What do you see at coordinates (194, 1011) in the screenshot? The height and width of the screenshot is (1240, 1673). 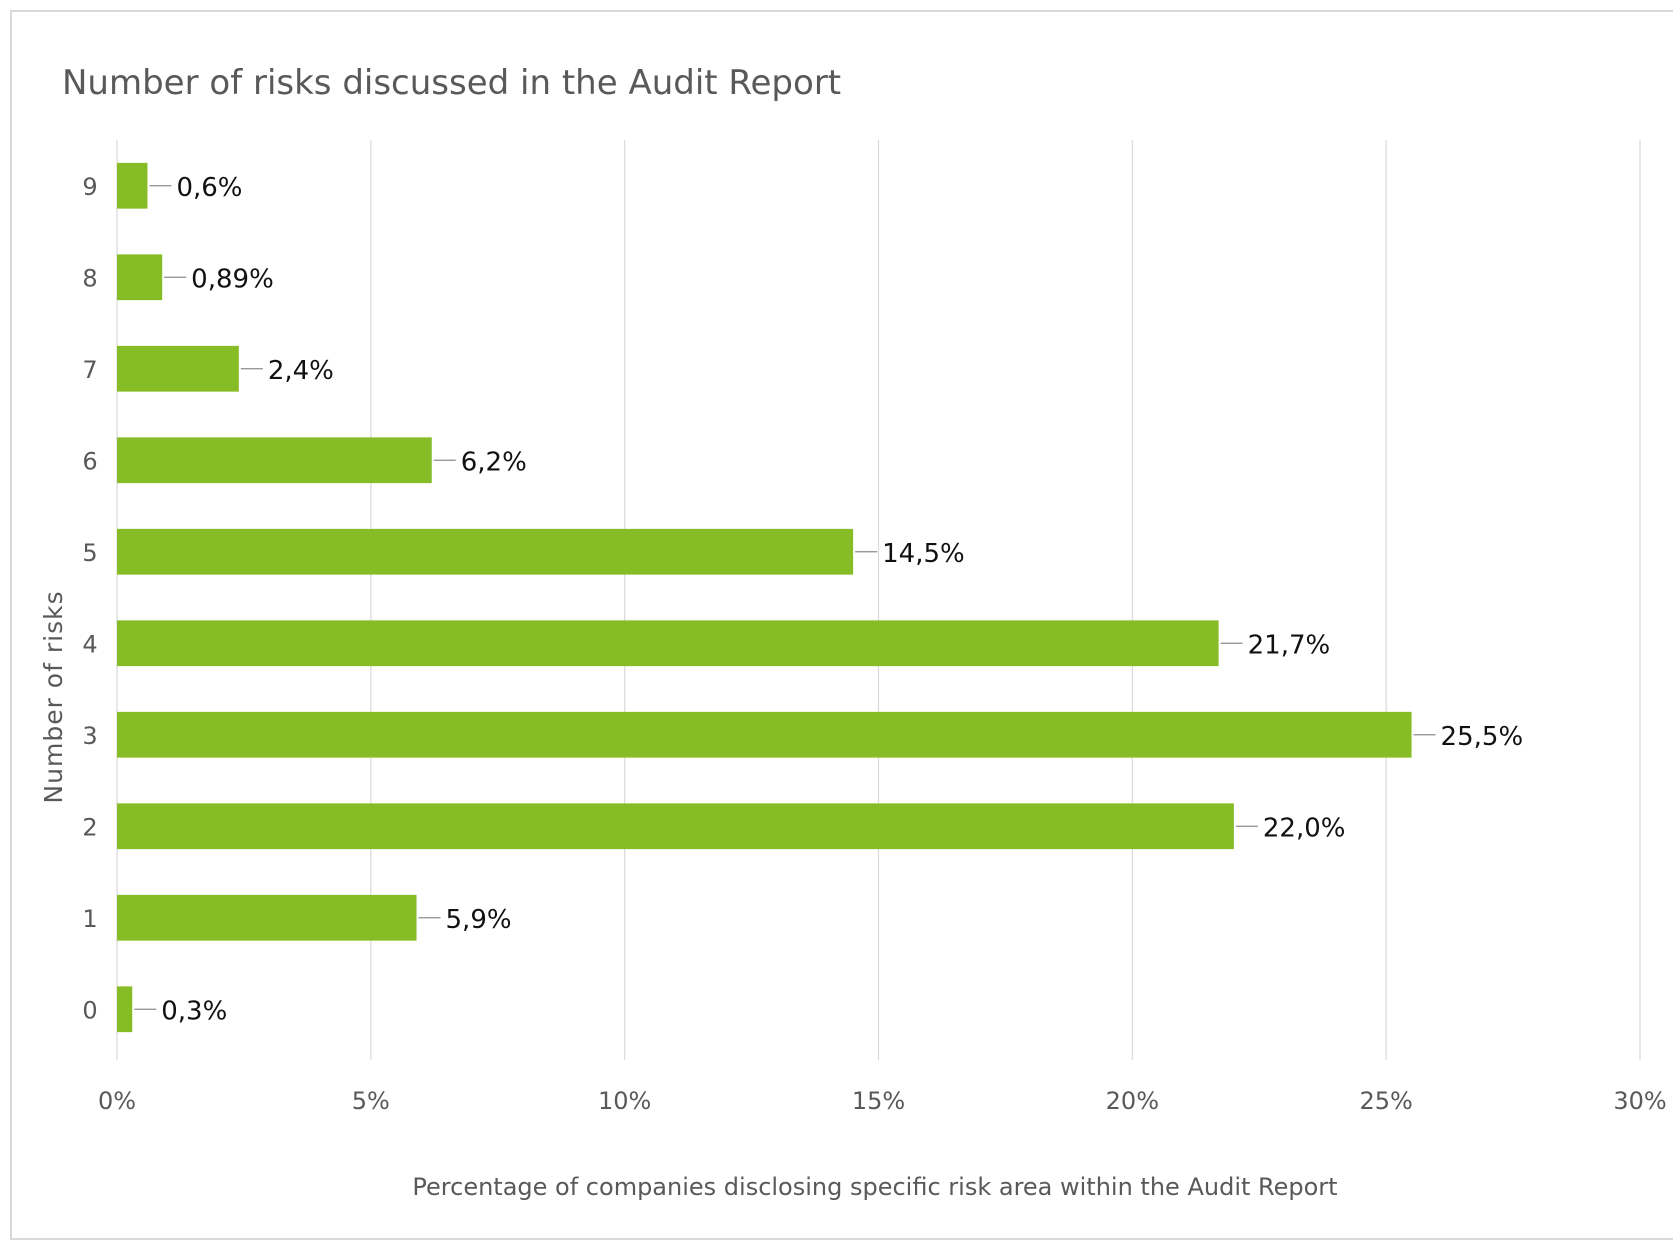 I see `data-label: 0,3%` at bounding box center [194, 1011].